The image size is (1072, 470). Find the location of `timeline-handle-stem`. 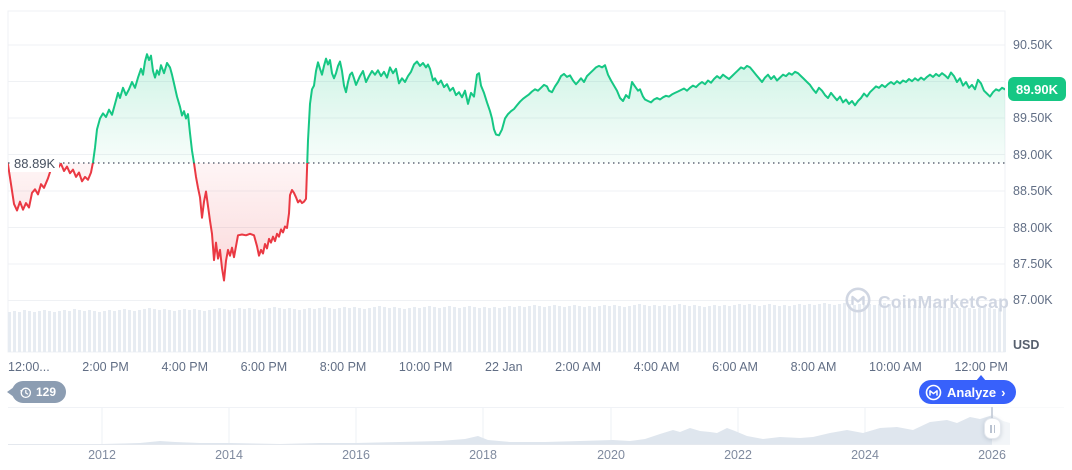

timeline-handle-stem is located at coordinates (992, 413).